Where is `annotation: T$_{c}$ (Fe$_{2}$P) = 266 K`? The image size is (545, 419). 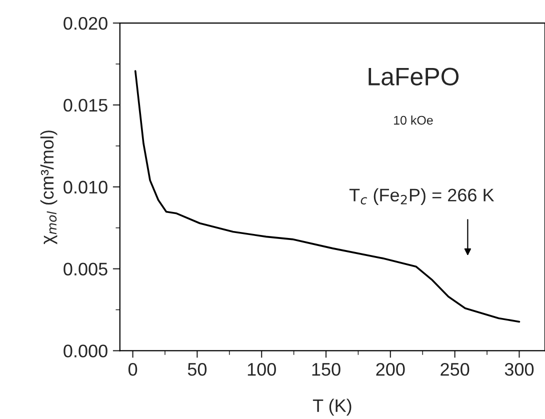
annotation: T$_{c}$ (Fe$_{2}$P) = 266 K is located at coordinates (421, 197).